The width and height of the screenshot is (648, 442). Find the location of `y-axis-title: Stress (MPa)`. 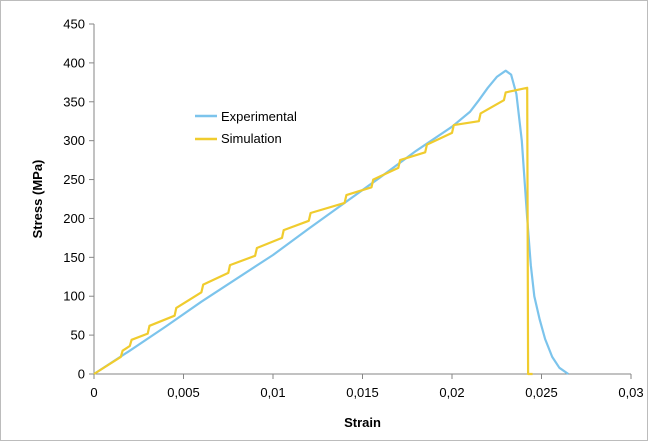

y-axis-title: Stress (MPa) is located at coordinates (37, 199).